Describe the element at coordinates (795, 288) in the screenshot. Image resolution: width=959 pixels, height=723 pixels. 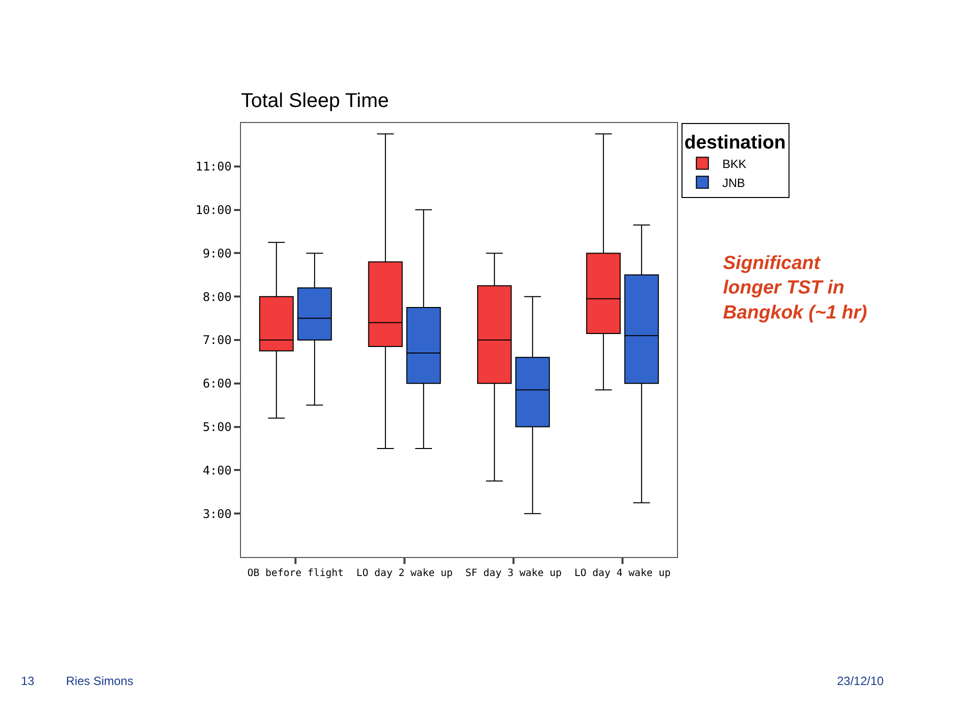
I see `text: Significant longer TST in Bangkok (~1 hr)` at that location.